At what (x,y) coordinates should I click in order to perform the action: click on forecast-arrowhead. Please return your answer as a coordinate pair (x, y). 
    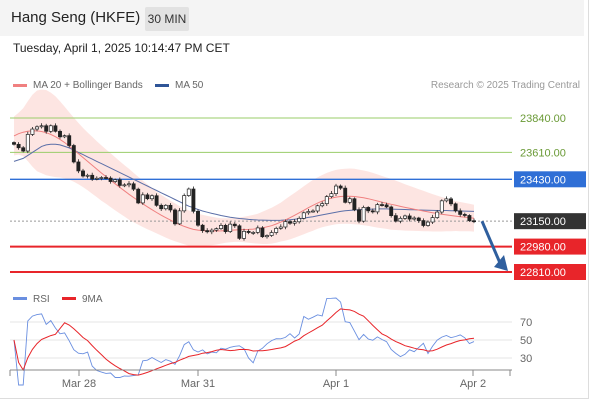
    Looking at the image, I should click on (501, 263).